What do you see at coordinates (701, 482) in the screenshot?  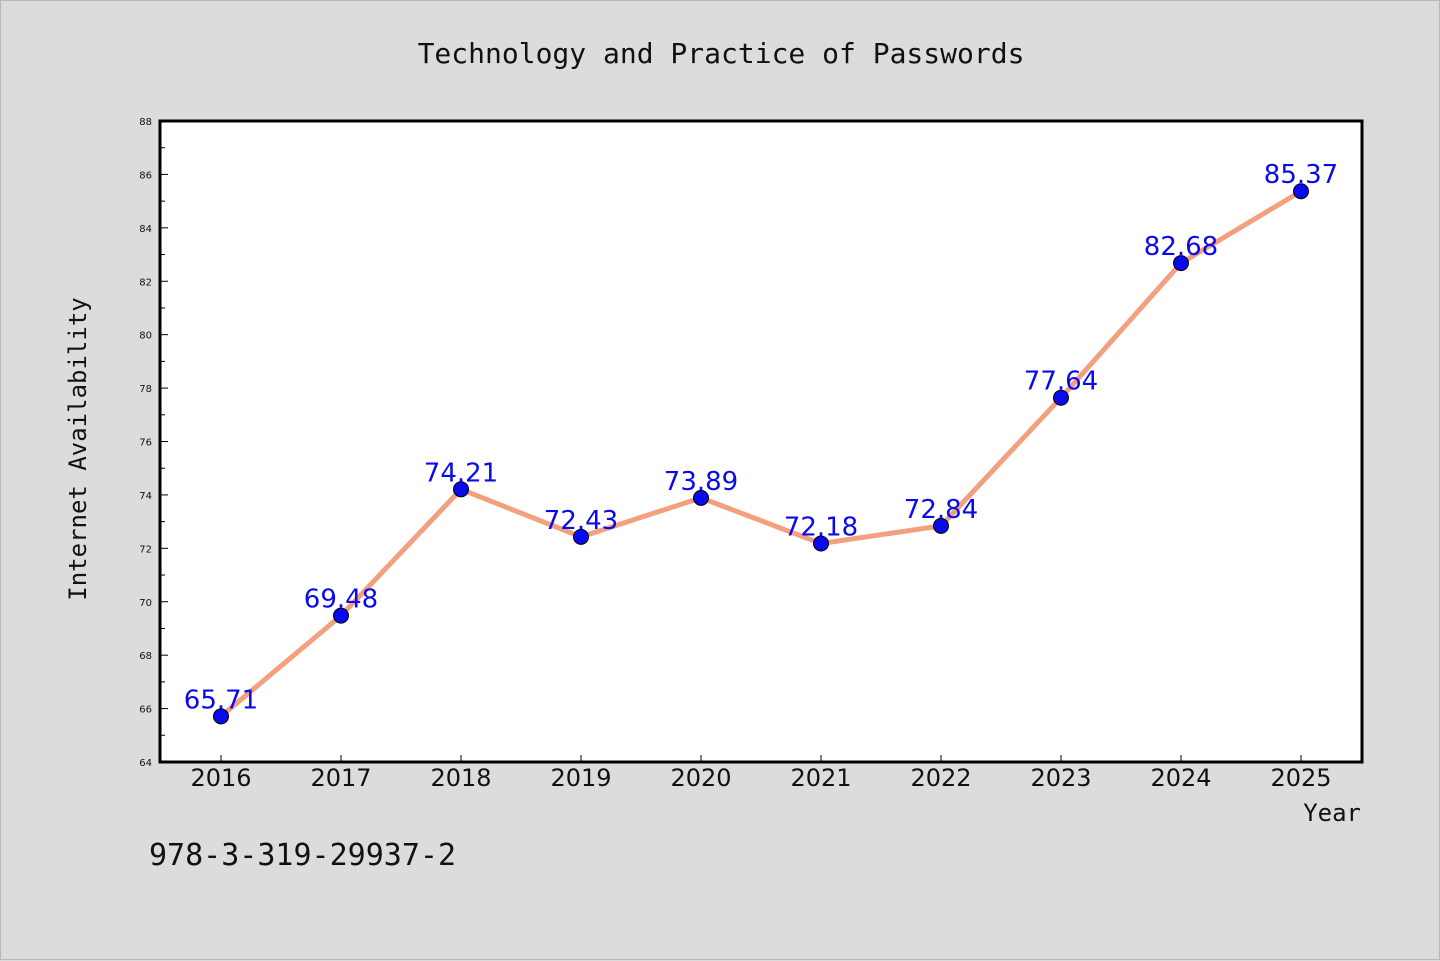 I see `data-label: 73.89` at bounding box center [701, 482].